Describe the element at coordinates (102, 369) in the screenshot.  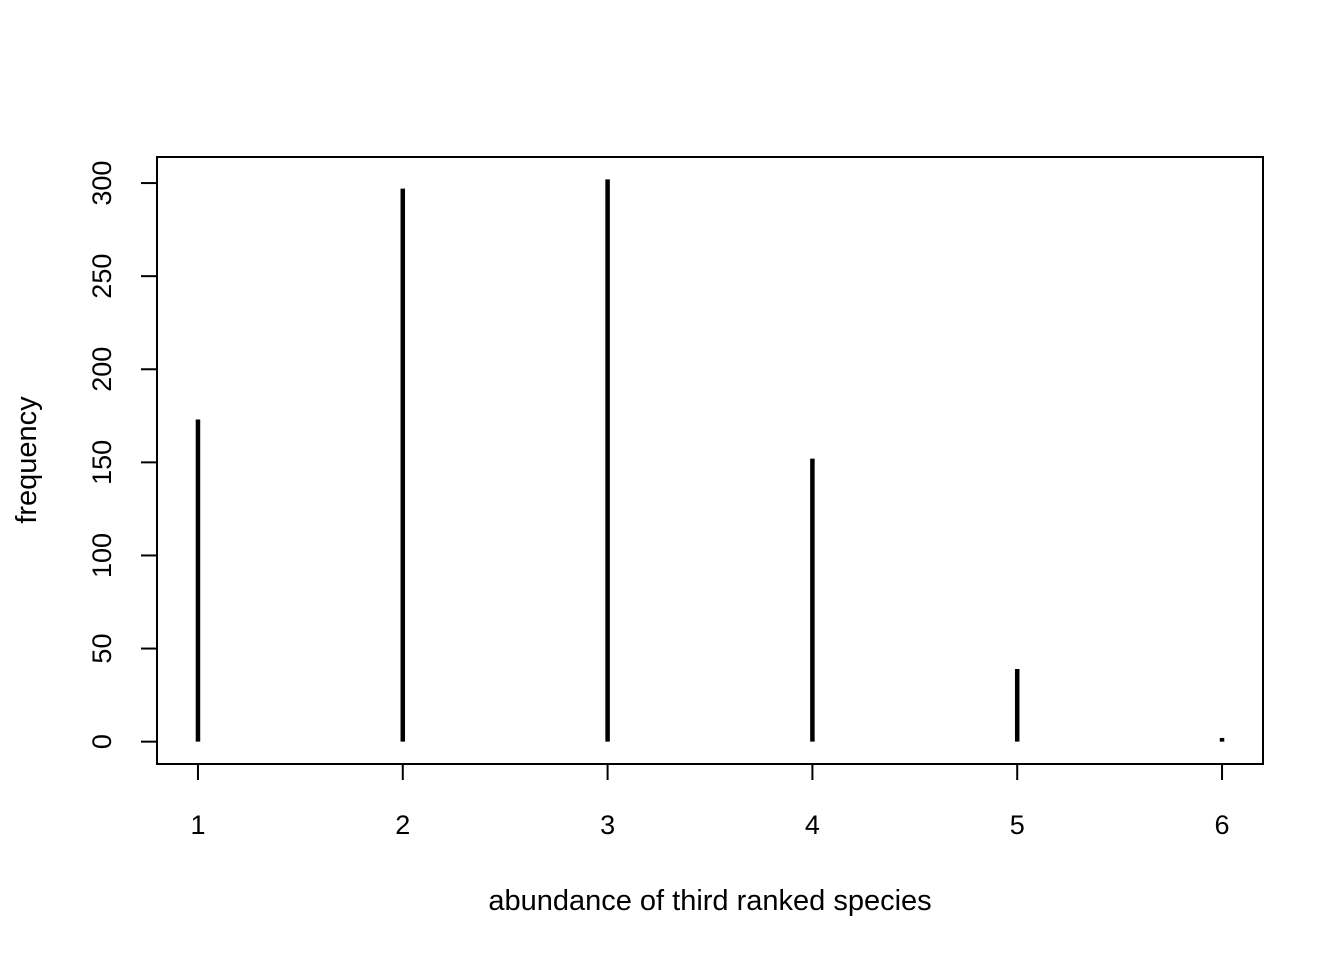
I see `y-tick-label: 200` at that location.